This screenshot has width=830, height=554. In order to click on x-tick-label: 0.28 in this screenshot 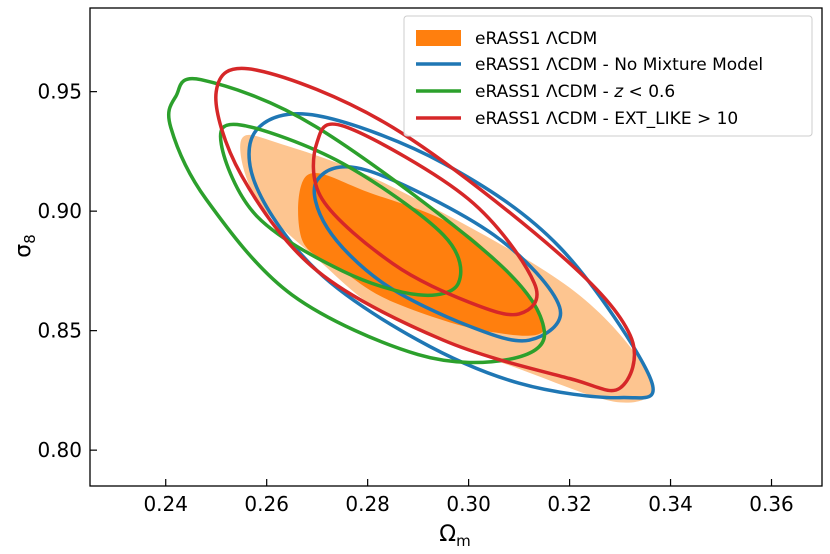, I will do `click(367, 504)`.